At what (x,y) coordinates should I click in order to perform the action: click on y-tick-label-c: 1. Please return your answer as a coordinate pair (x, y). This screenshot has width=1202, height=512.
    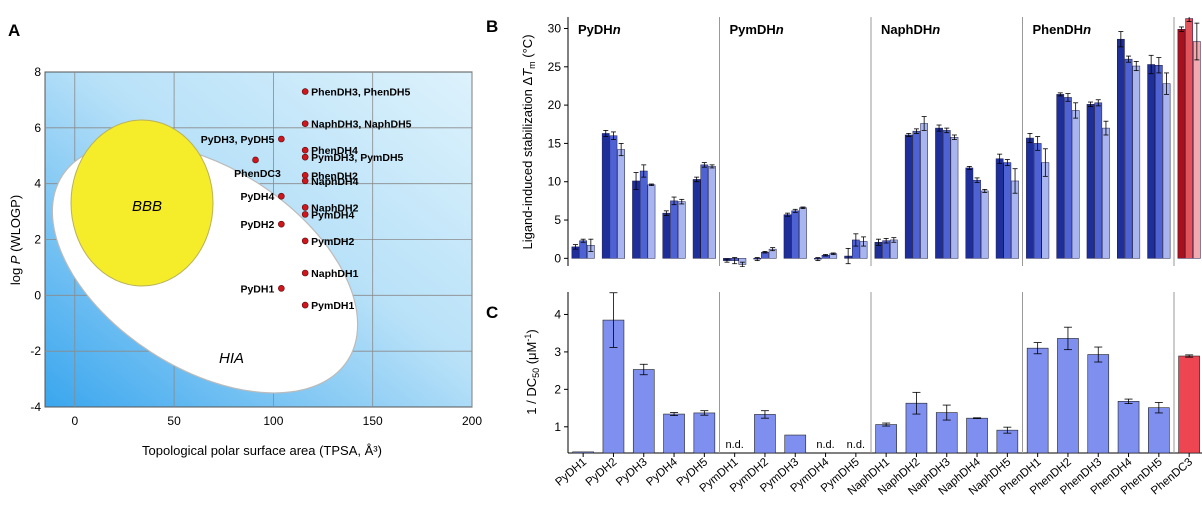
    Looking at the image, I should click on (557, 427).